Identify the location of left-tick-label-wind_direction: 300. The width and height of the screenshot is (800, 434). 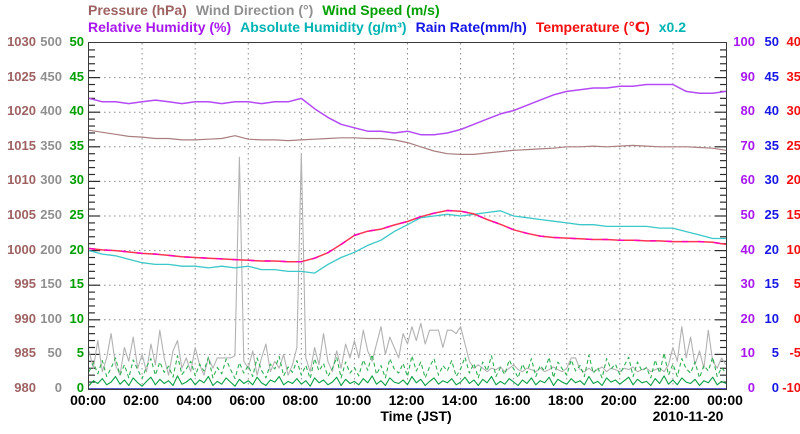
(51, 180).